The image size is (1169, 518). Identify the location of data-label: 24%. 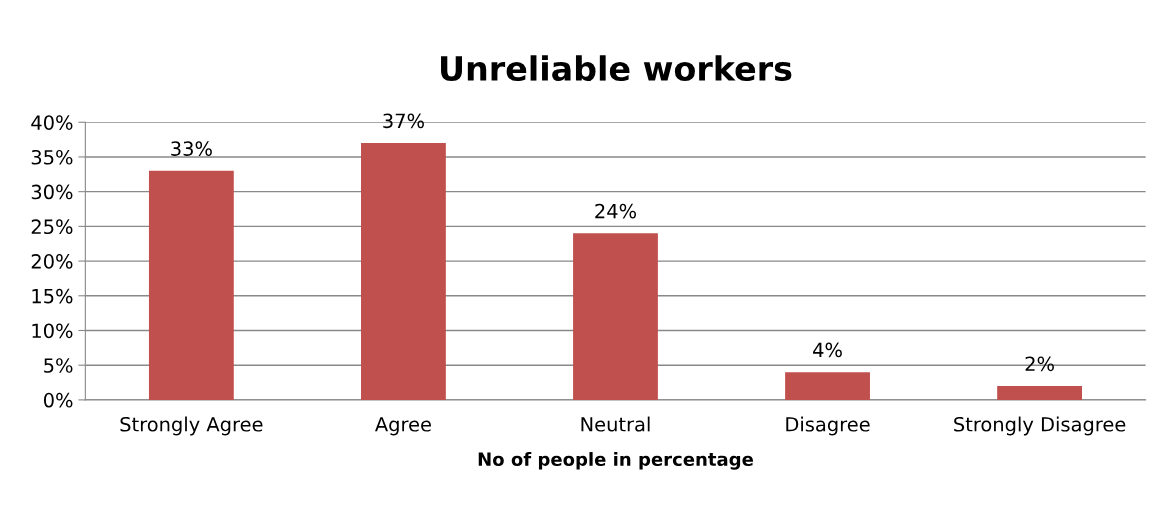
(616, 211).